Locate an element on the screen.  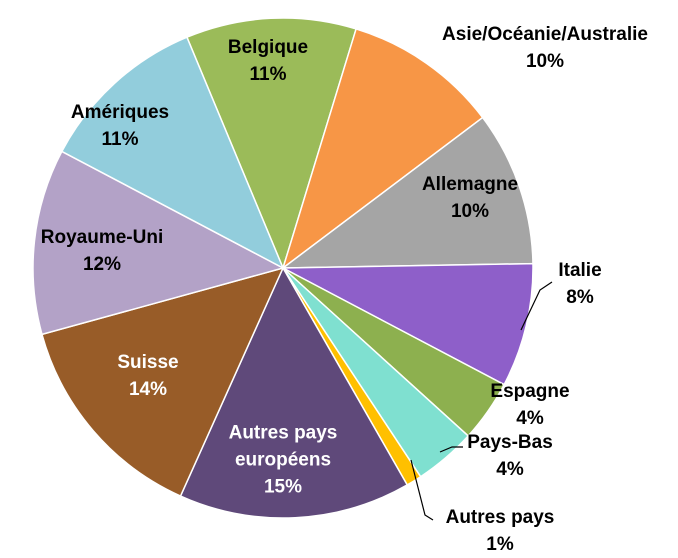
category-name: Autres pays is located at coordinates (500, 517).